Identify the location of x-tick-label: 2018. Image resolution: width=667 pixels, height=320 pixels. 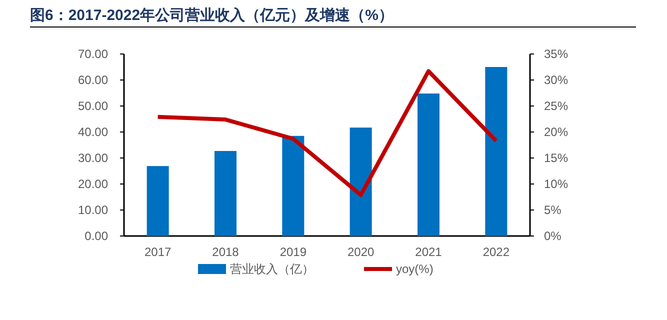
(226, 252).